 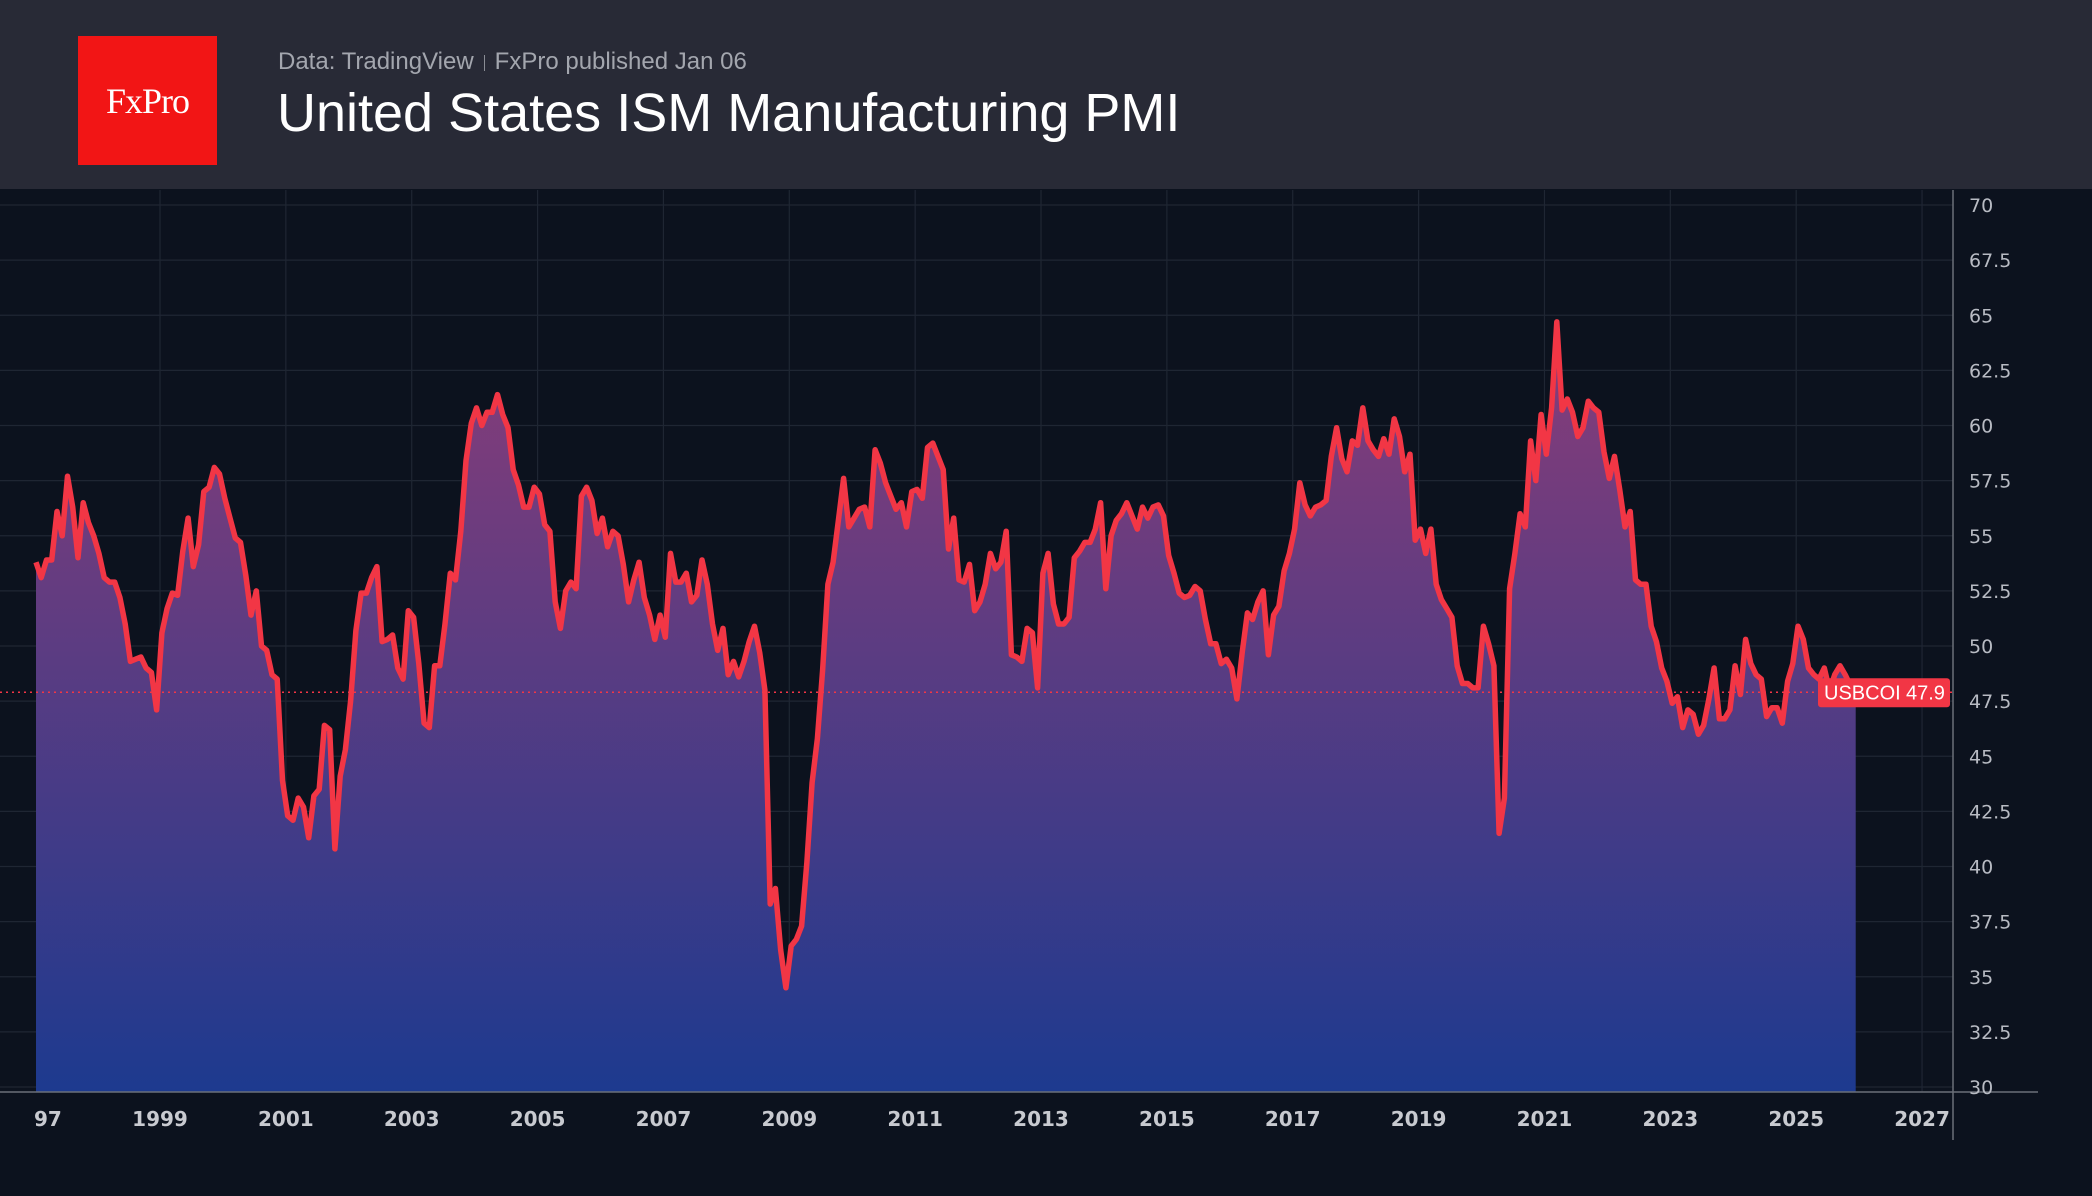 What do you see at coordinates (1981, 427) in the screenshot?
I see `y-tick-label: 60` at bounding box center [1981, 427].